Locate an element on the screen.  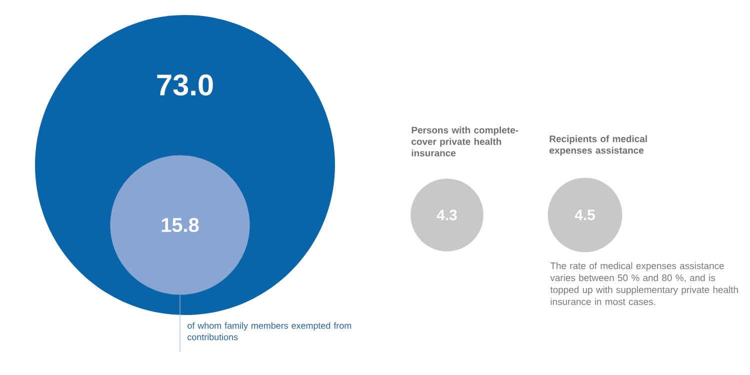
category-label: Recipients of medical expenses assistance is located at coordinates (598, 145).